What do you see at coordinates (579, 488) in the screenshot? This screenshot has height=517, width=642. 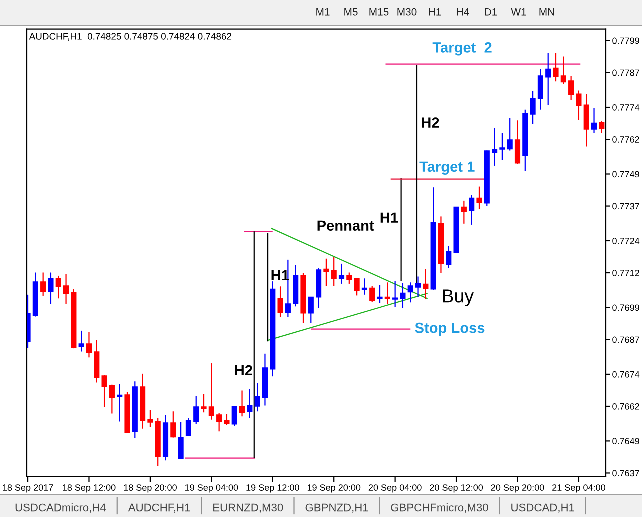 I see `x-tick-label: 21 Sep 04:00` at bounding box center [579, 488].